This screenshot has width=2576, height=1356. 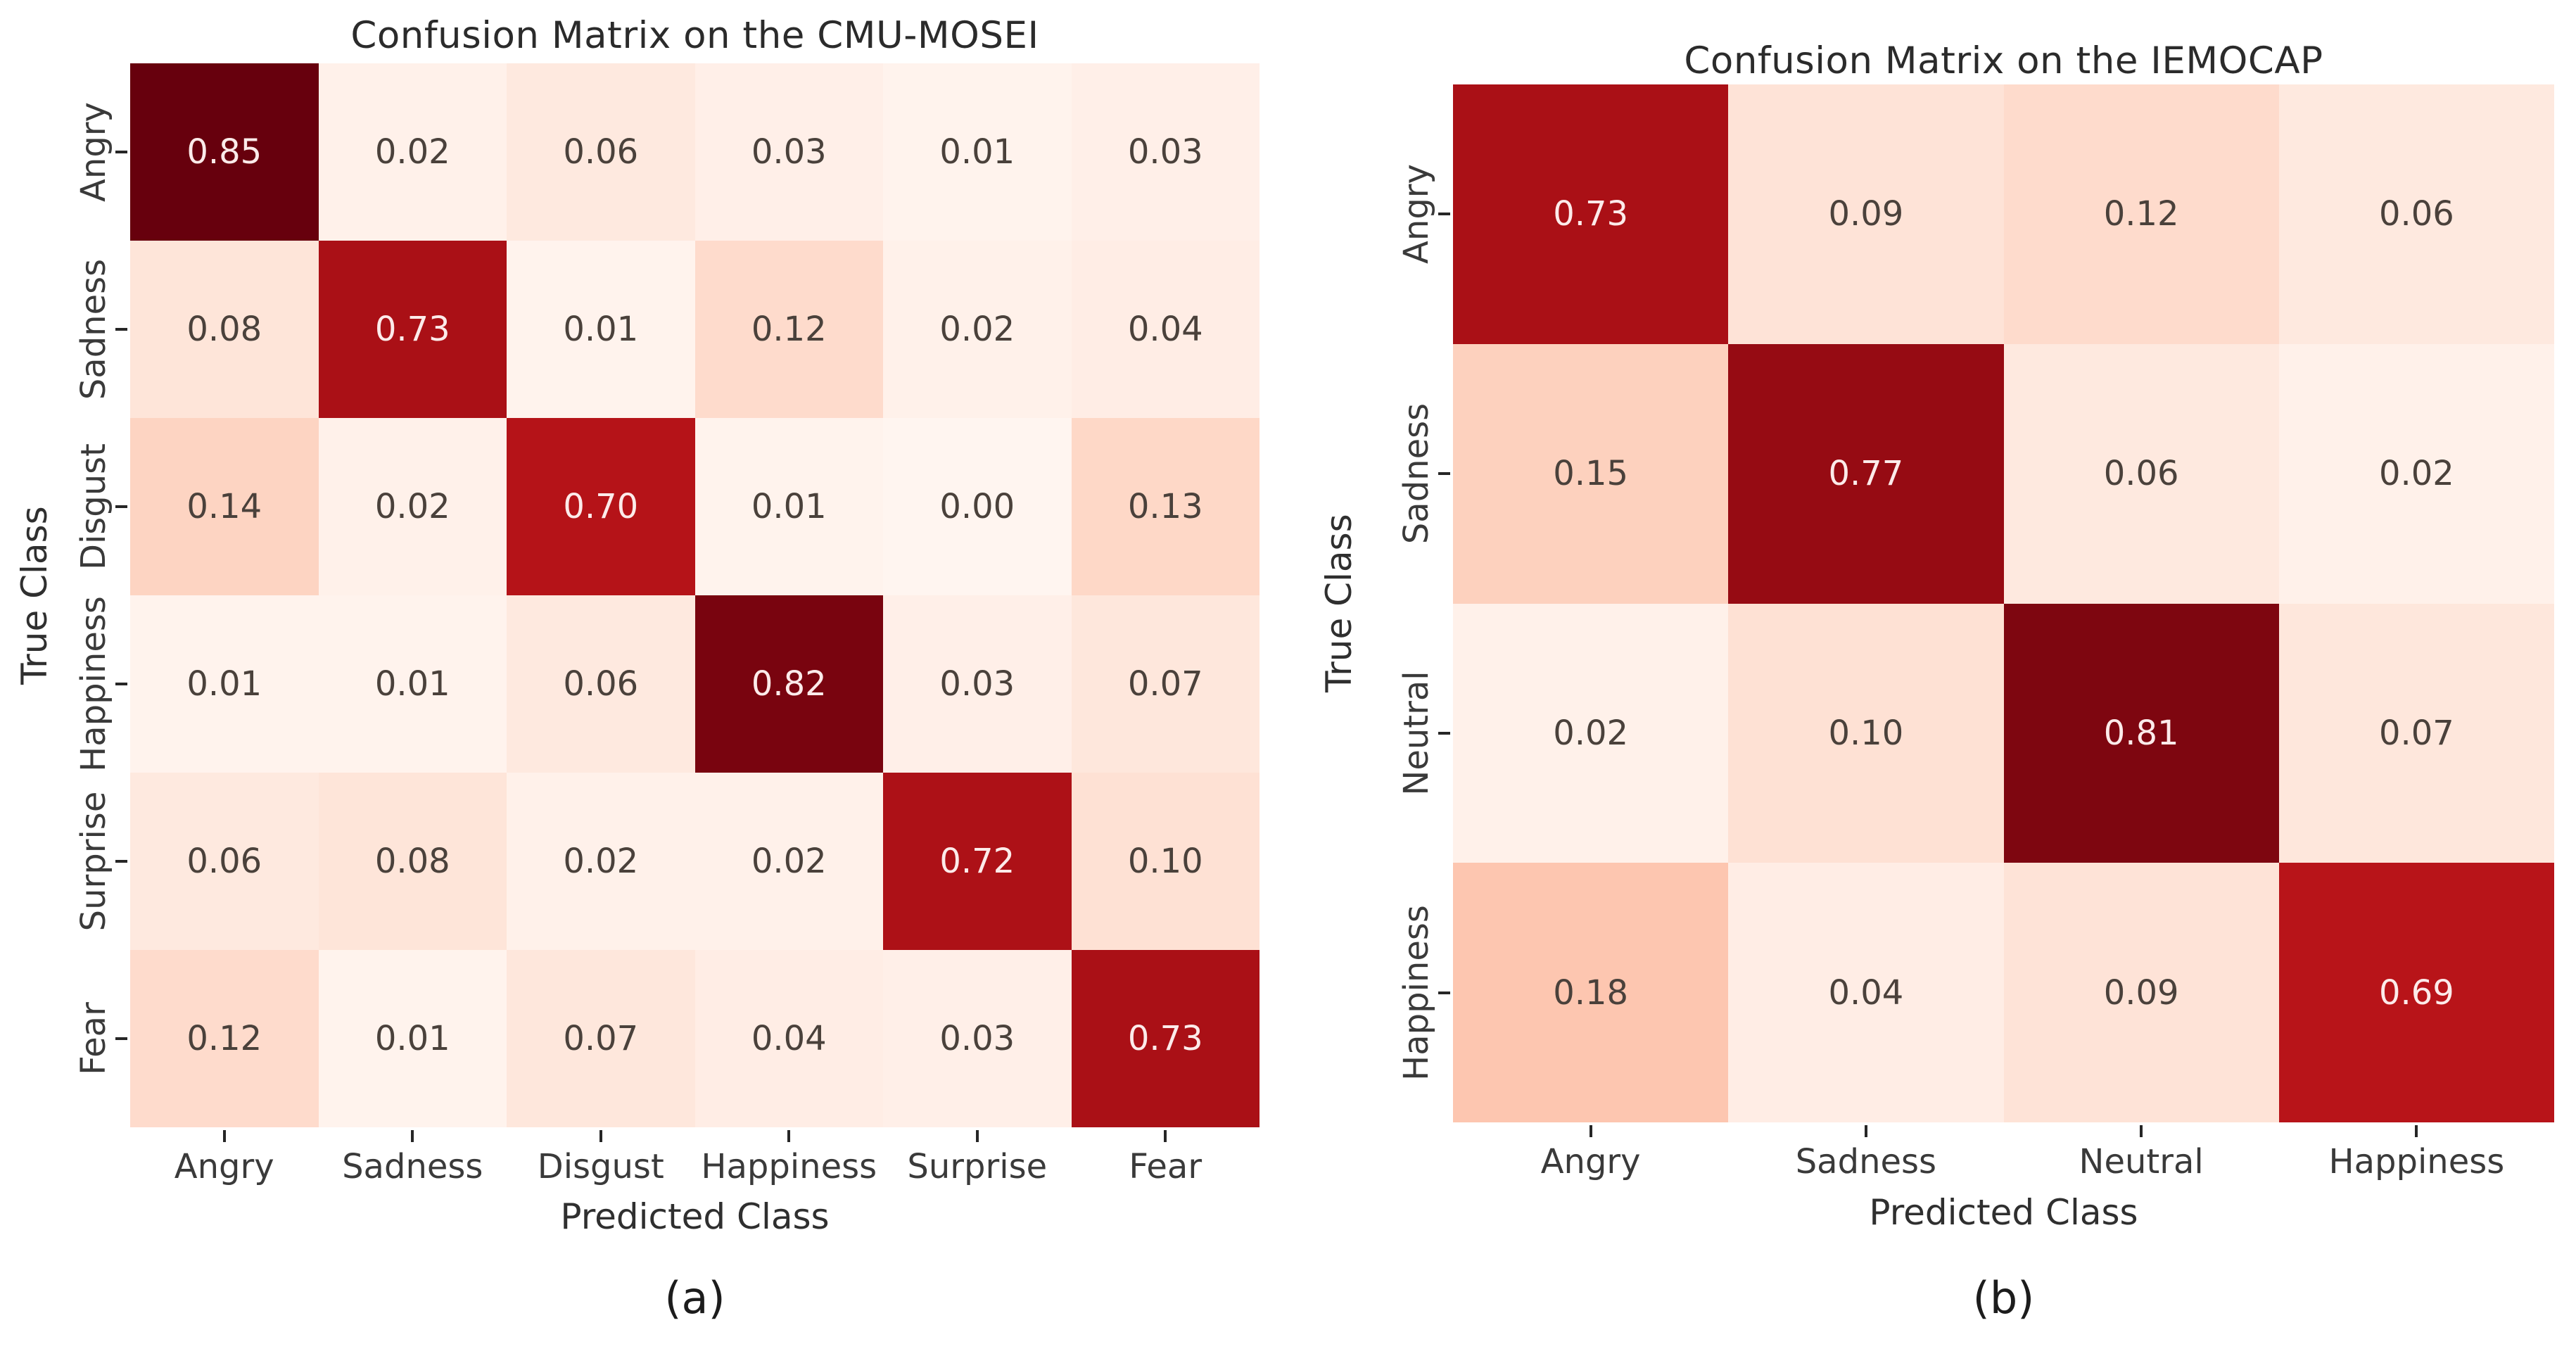 What do you see at coordinates (2003, 60) in the screenshot?
I see `chart-title-iemocap: Confusion Matrix on the IEMOCAP` at bounding box center [2003, 60].